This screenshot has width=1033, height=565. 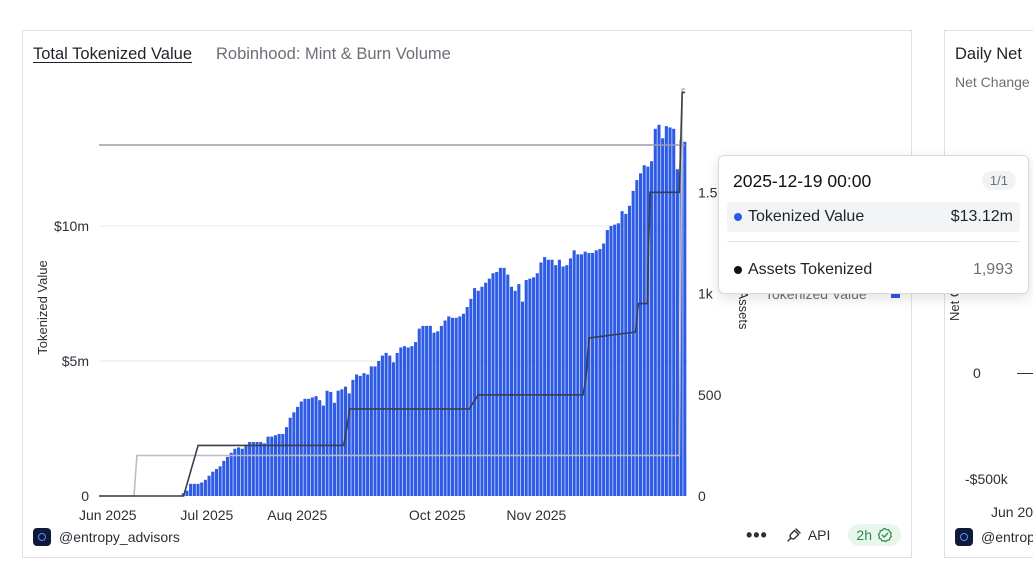 I want to click on tooltip-row-assets-tokenized: Assets Tokenized 1,993, so click(x=873, y=270).